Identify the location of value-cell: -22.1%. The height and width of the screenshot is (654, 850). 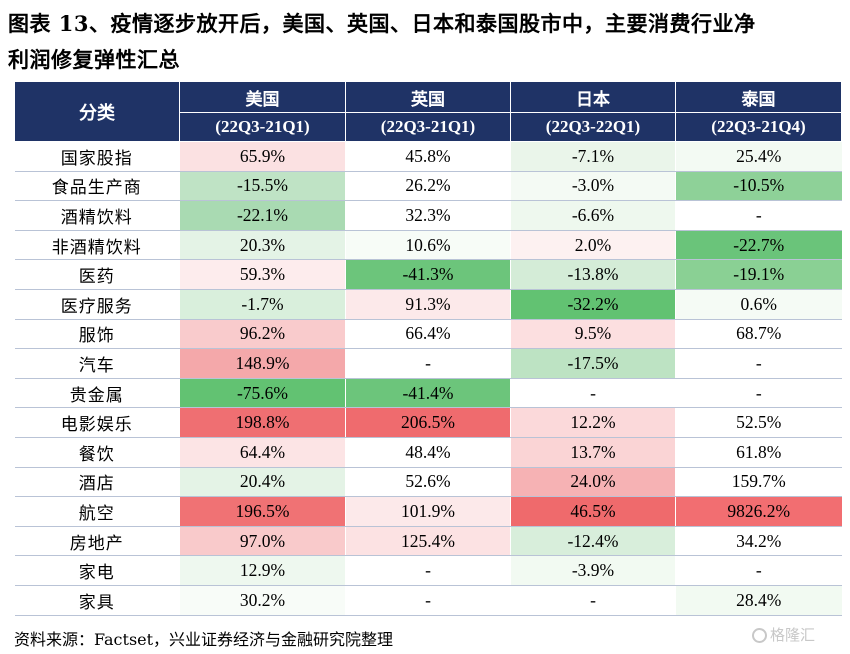
(262, 215).